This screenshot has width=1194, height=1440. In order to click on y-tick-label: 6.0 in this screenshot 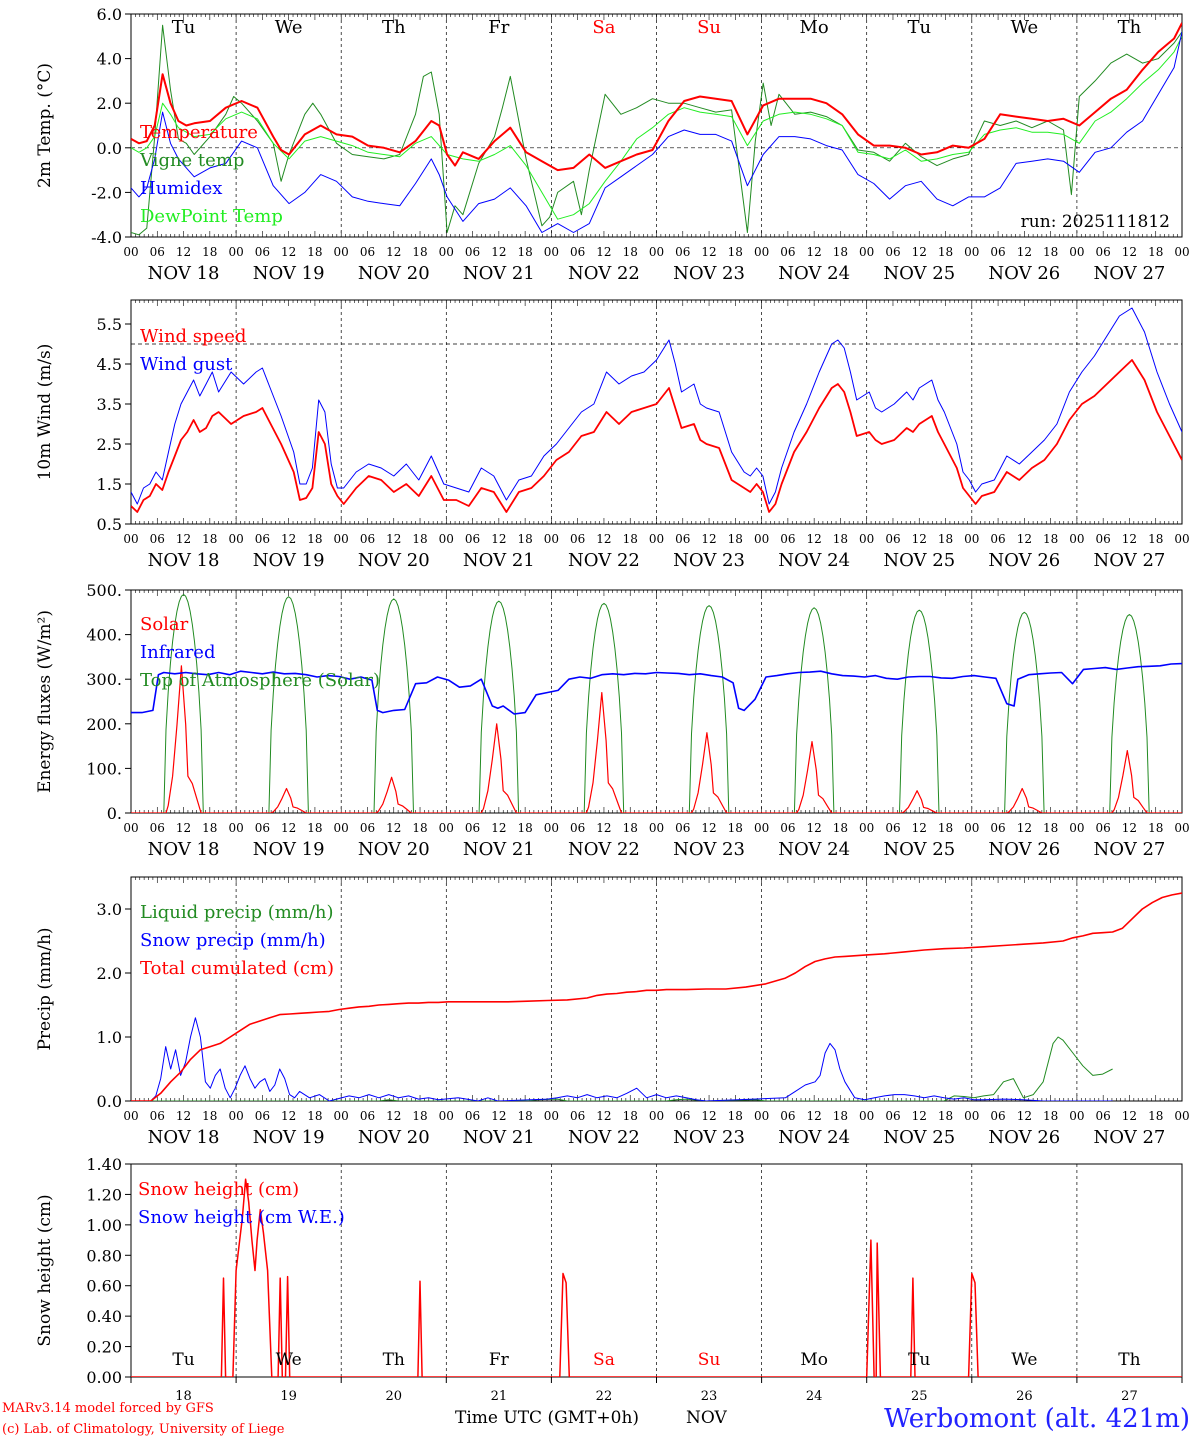, I will do `click(109, 14)`.